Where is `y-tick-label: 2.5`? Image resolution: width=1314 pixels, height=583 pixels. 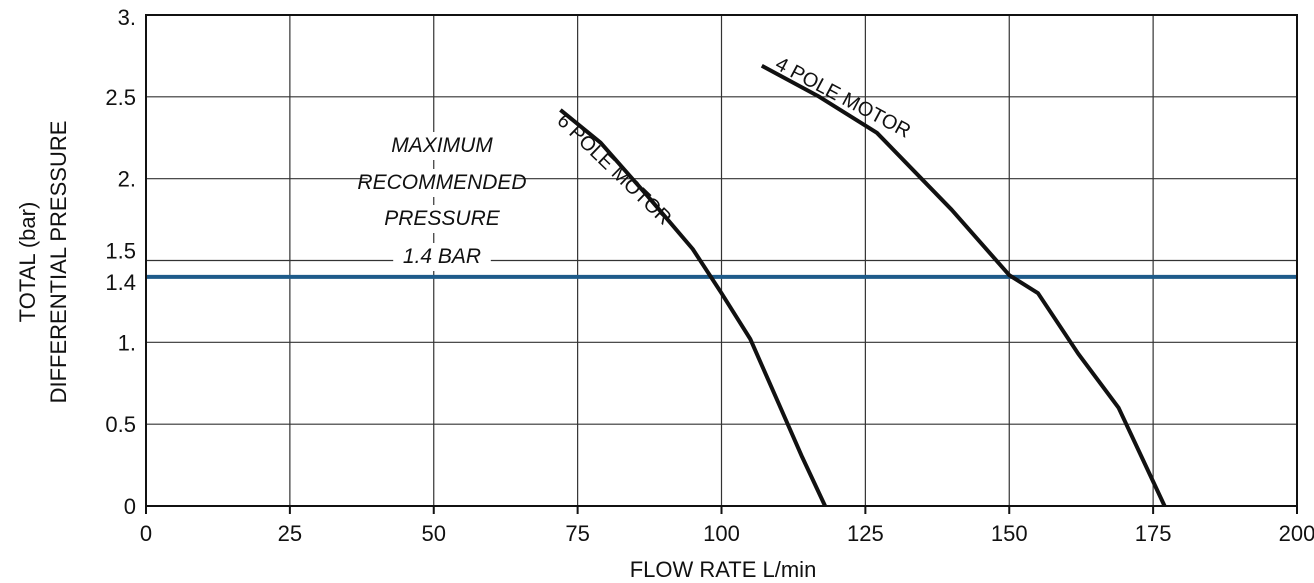
y-tick-label: 2.5 is located at coordinates (120, 97).